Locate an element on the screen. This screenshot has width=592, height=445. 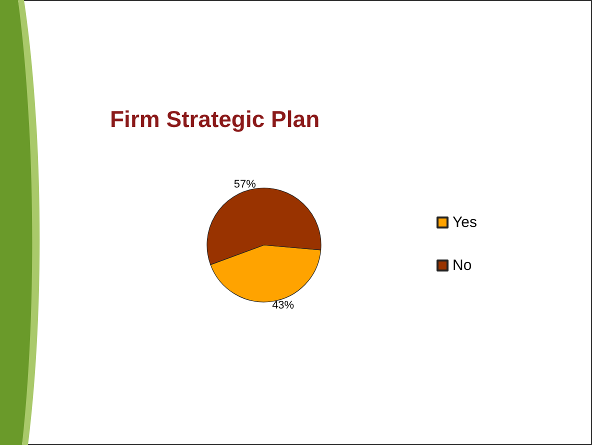
chart-title: Firm Strategic Plan is located at coordinates (215, 119).